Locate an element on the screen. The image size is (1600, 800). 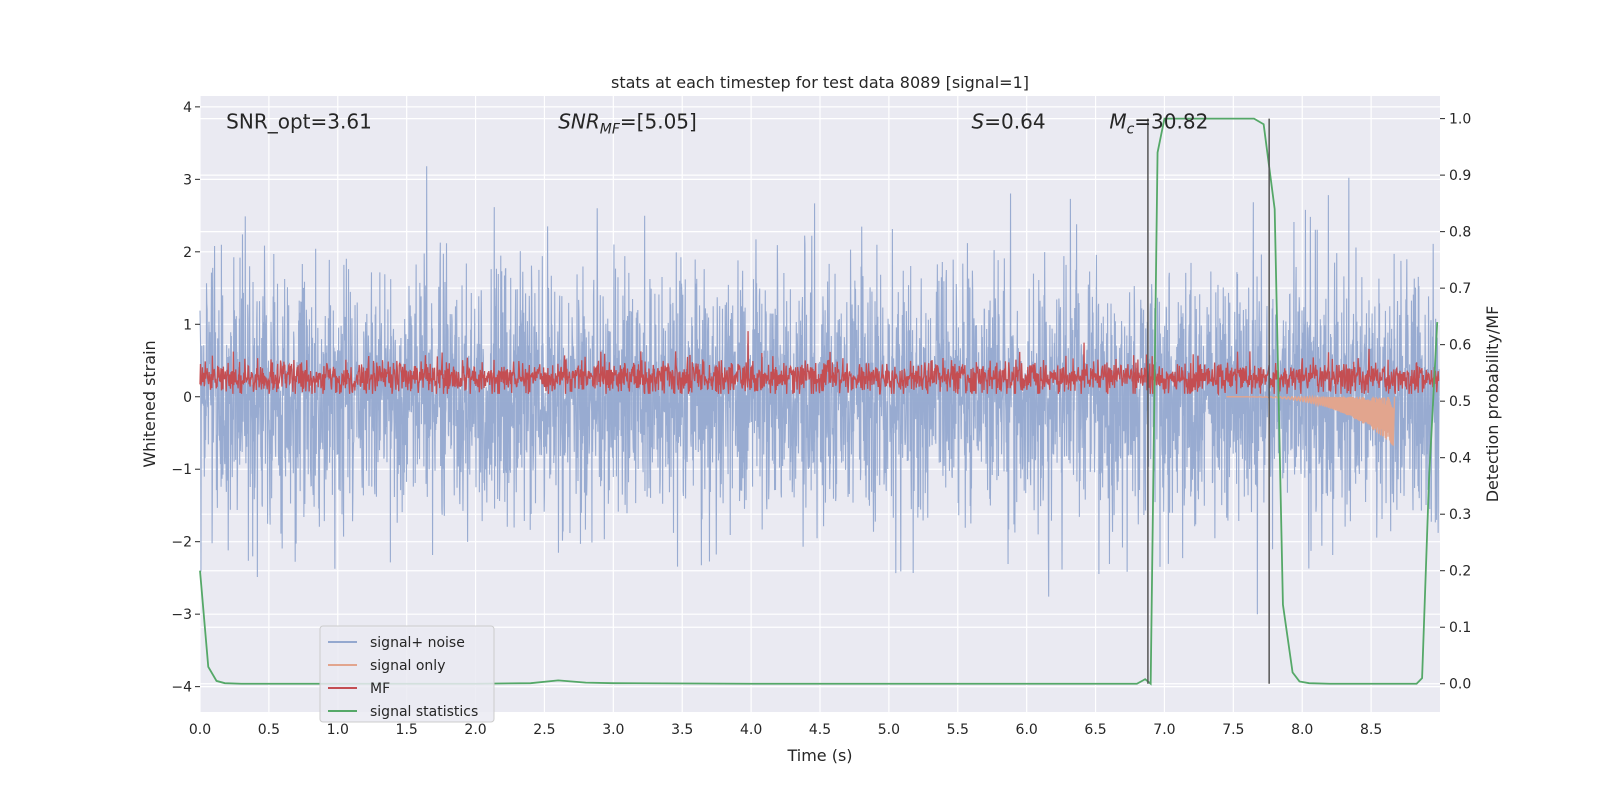
x-tick-label: 8.0 is located at coordinates (1302, 730).